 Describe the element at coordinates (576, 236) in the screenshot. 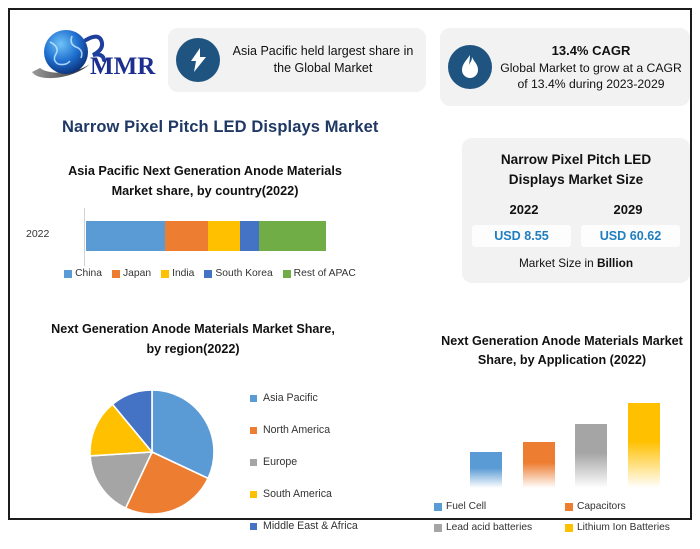

I see `market-size-values: USD 8.55 USD 60.62` at that location.